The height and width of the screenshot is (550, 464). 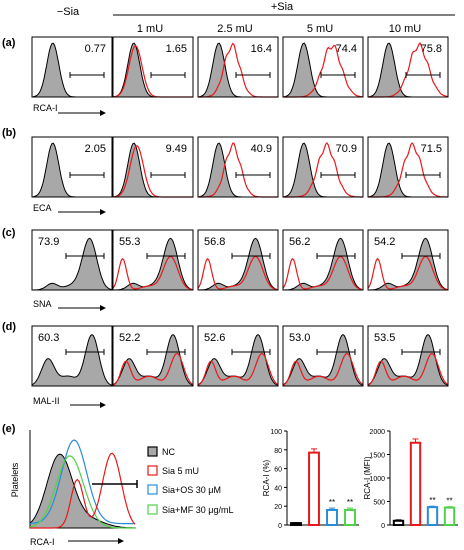 I want to click on percent-positive-label: 52.6, so click(x=214, y=338).